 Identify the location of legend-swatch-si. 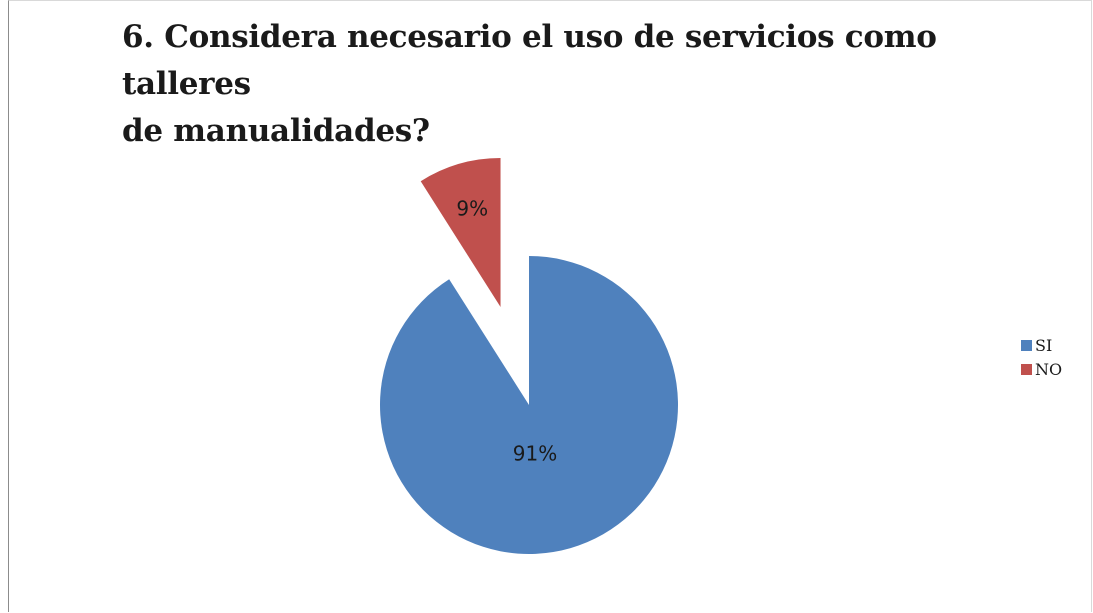
(1026, 345).